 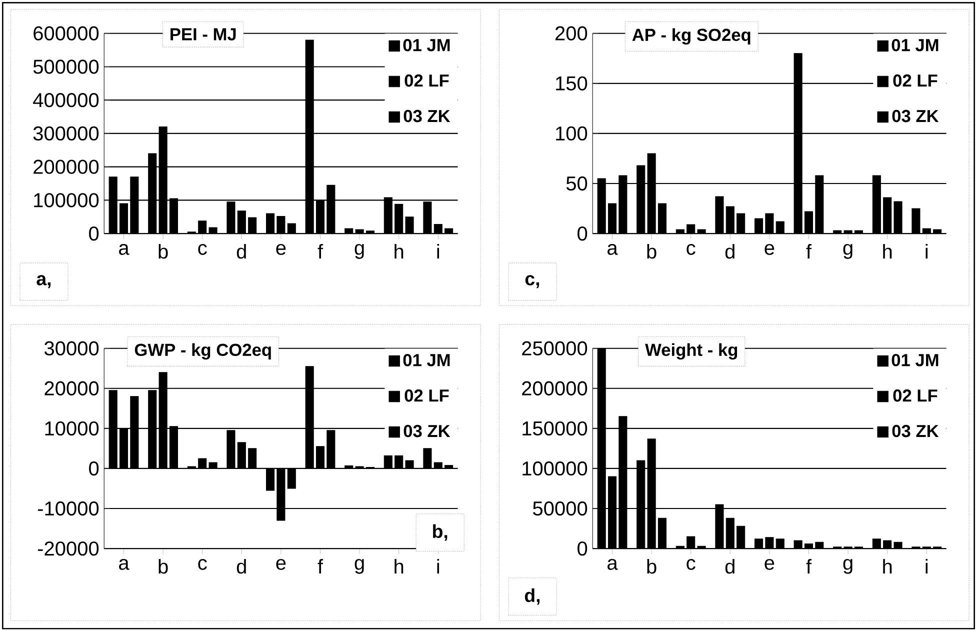 I want to click on y-tick-label: 150000, so click(x=555, y=428).